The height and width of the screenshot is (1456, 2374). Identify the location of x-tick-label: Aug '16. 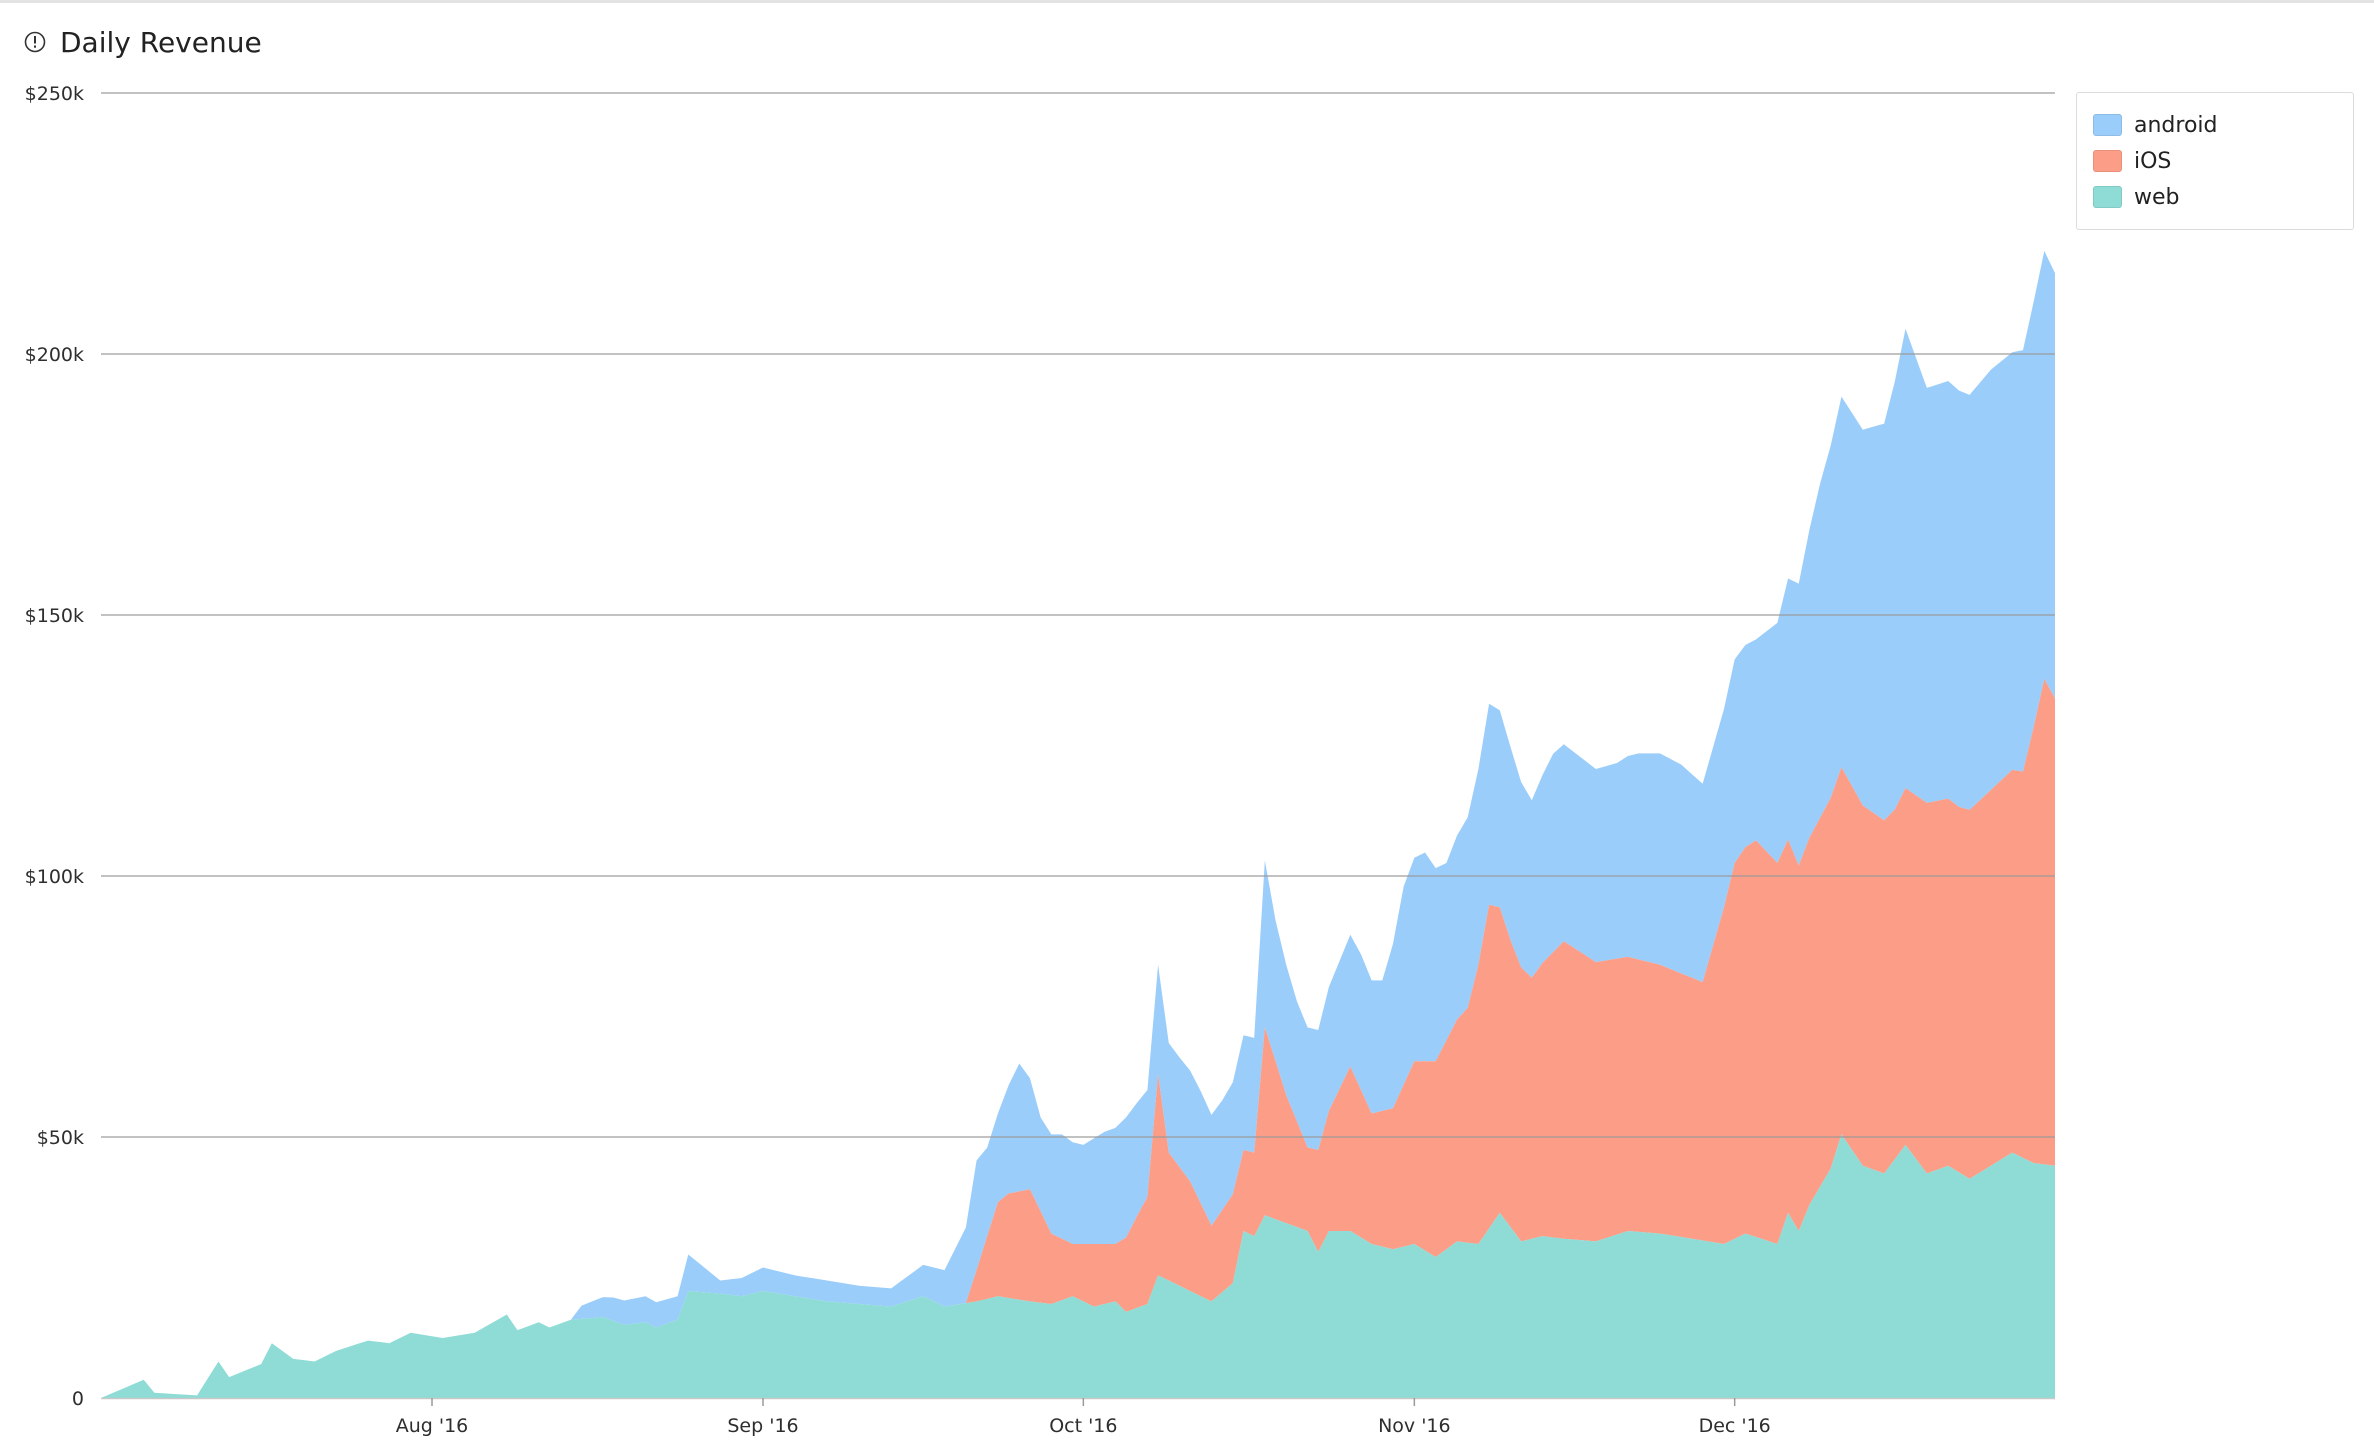
(432, 1426).